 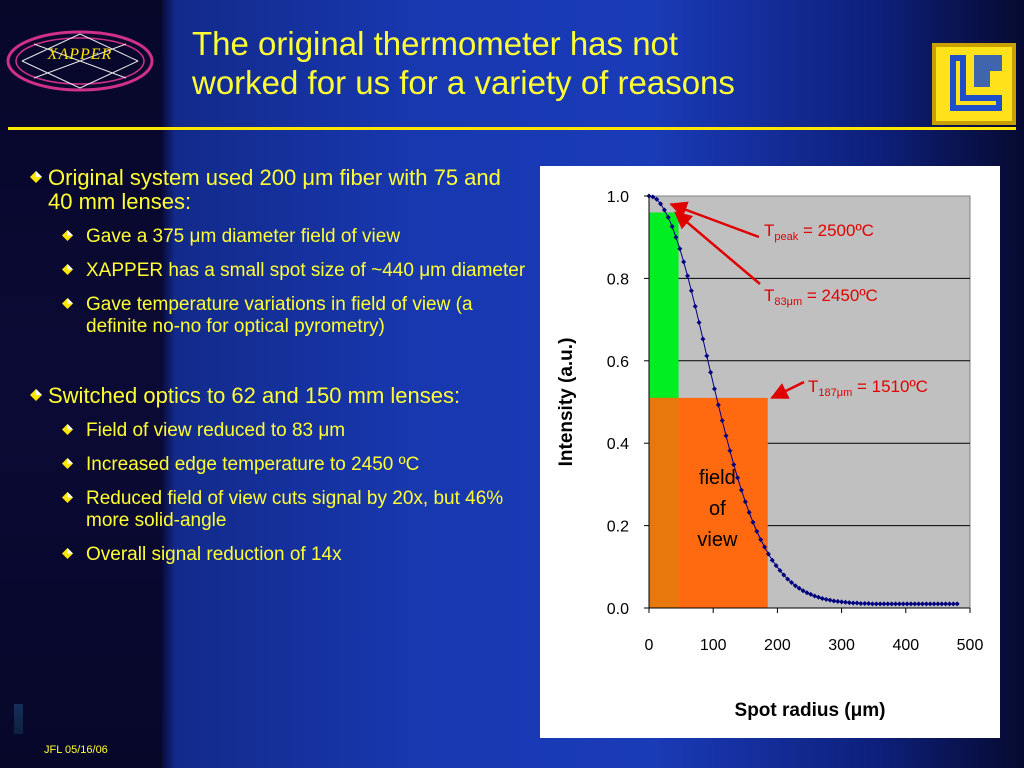 I want to click on y-tick-label: 0.4, so click(x=618, y=444).